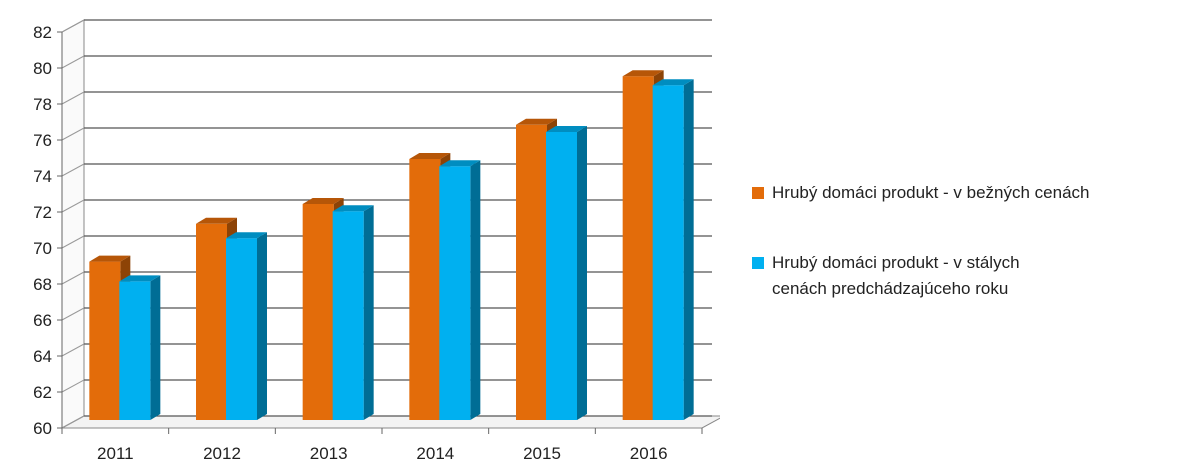 This screenshot has height=464, width=1184. I want to click on x-tick-label: 2014, so click(435, 453).